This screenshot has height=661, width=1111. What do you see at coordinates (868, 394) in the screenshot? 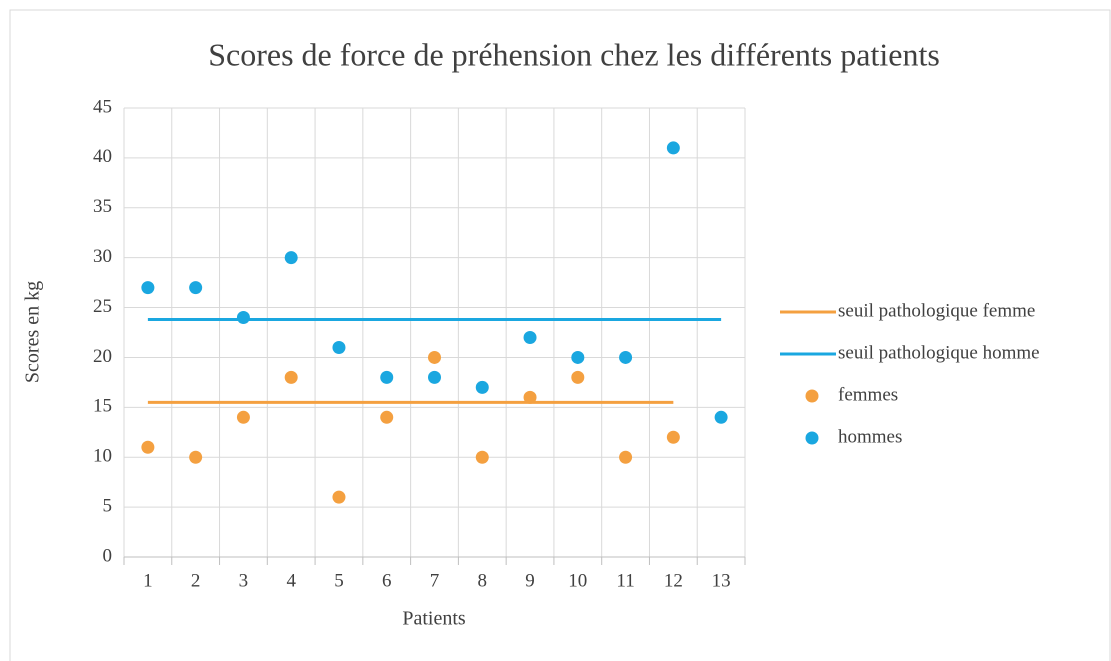
I see `legend-label: femmes` at bounding box center [868, 394].